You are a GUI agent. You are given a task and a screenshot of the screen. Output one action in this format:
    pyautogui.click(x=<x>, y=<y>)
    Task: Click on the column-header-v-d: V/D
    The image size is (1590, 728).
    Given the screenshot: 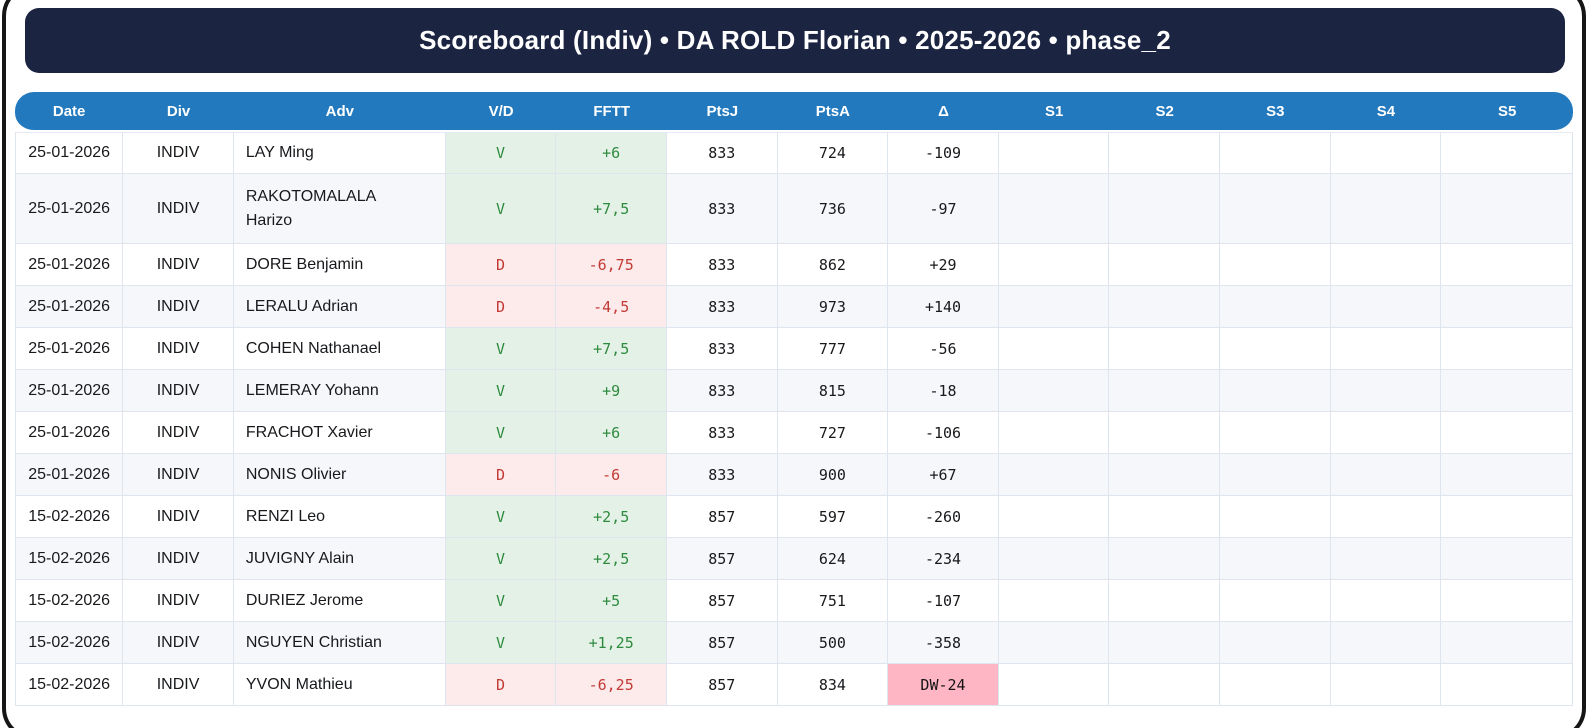 What is the action you would take?
    pyautogui.click(x=501, y=112)
    